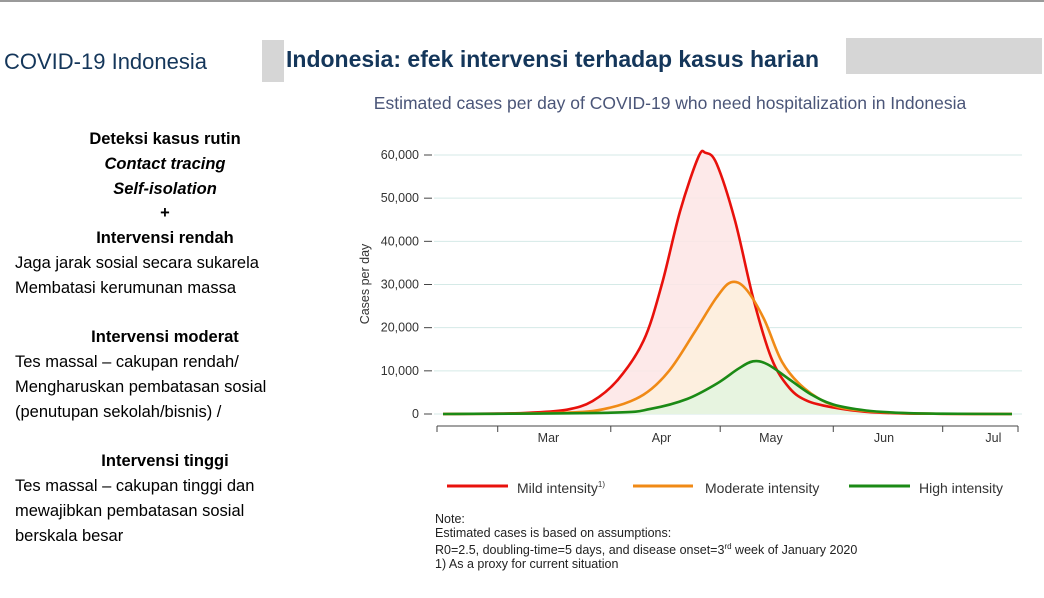 Image resolution: width=1044 pixels, height=598 pixels. Describe the element at coordinates (141, 386) in the screenshot. I see `moderate-intervention-line: Mengharuskan pembatasan sosial` at that location.